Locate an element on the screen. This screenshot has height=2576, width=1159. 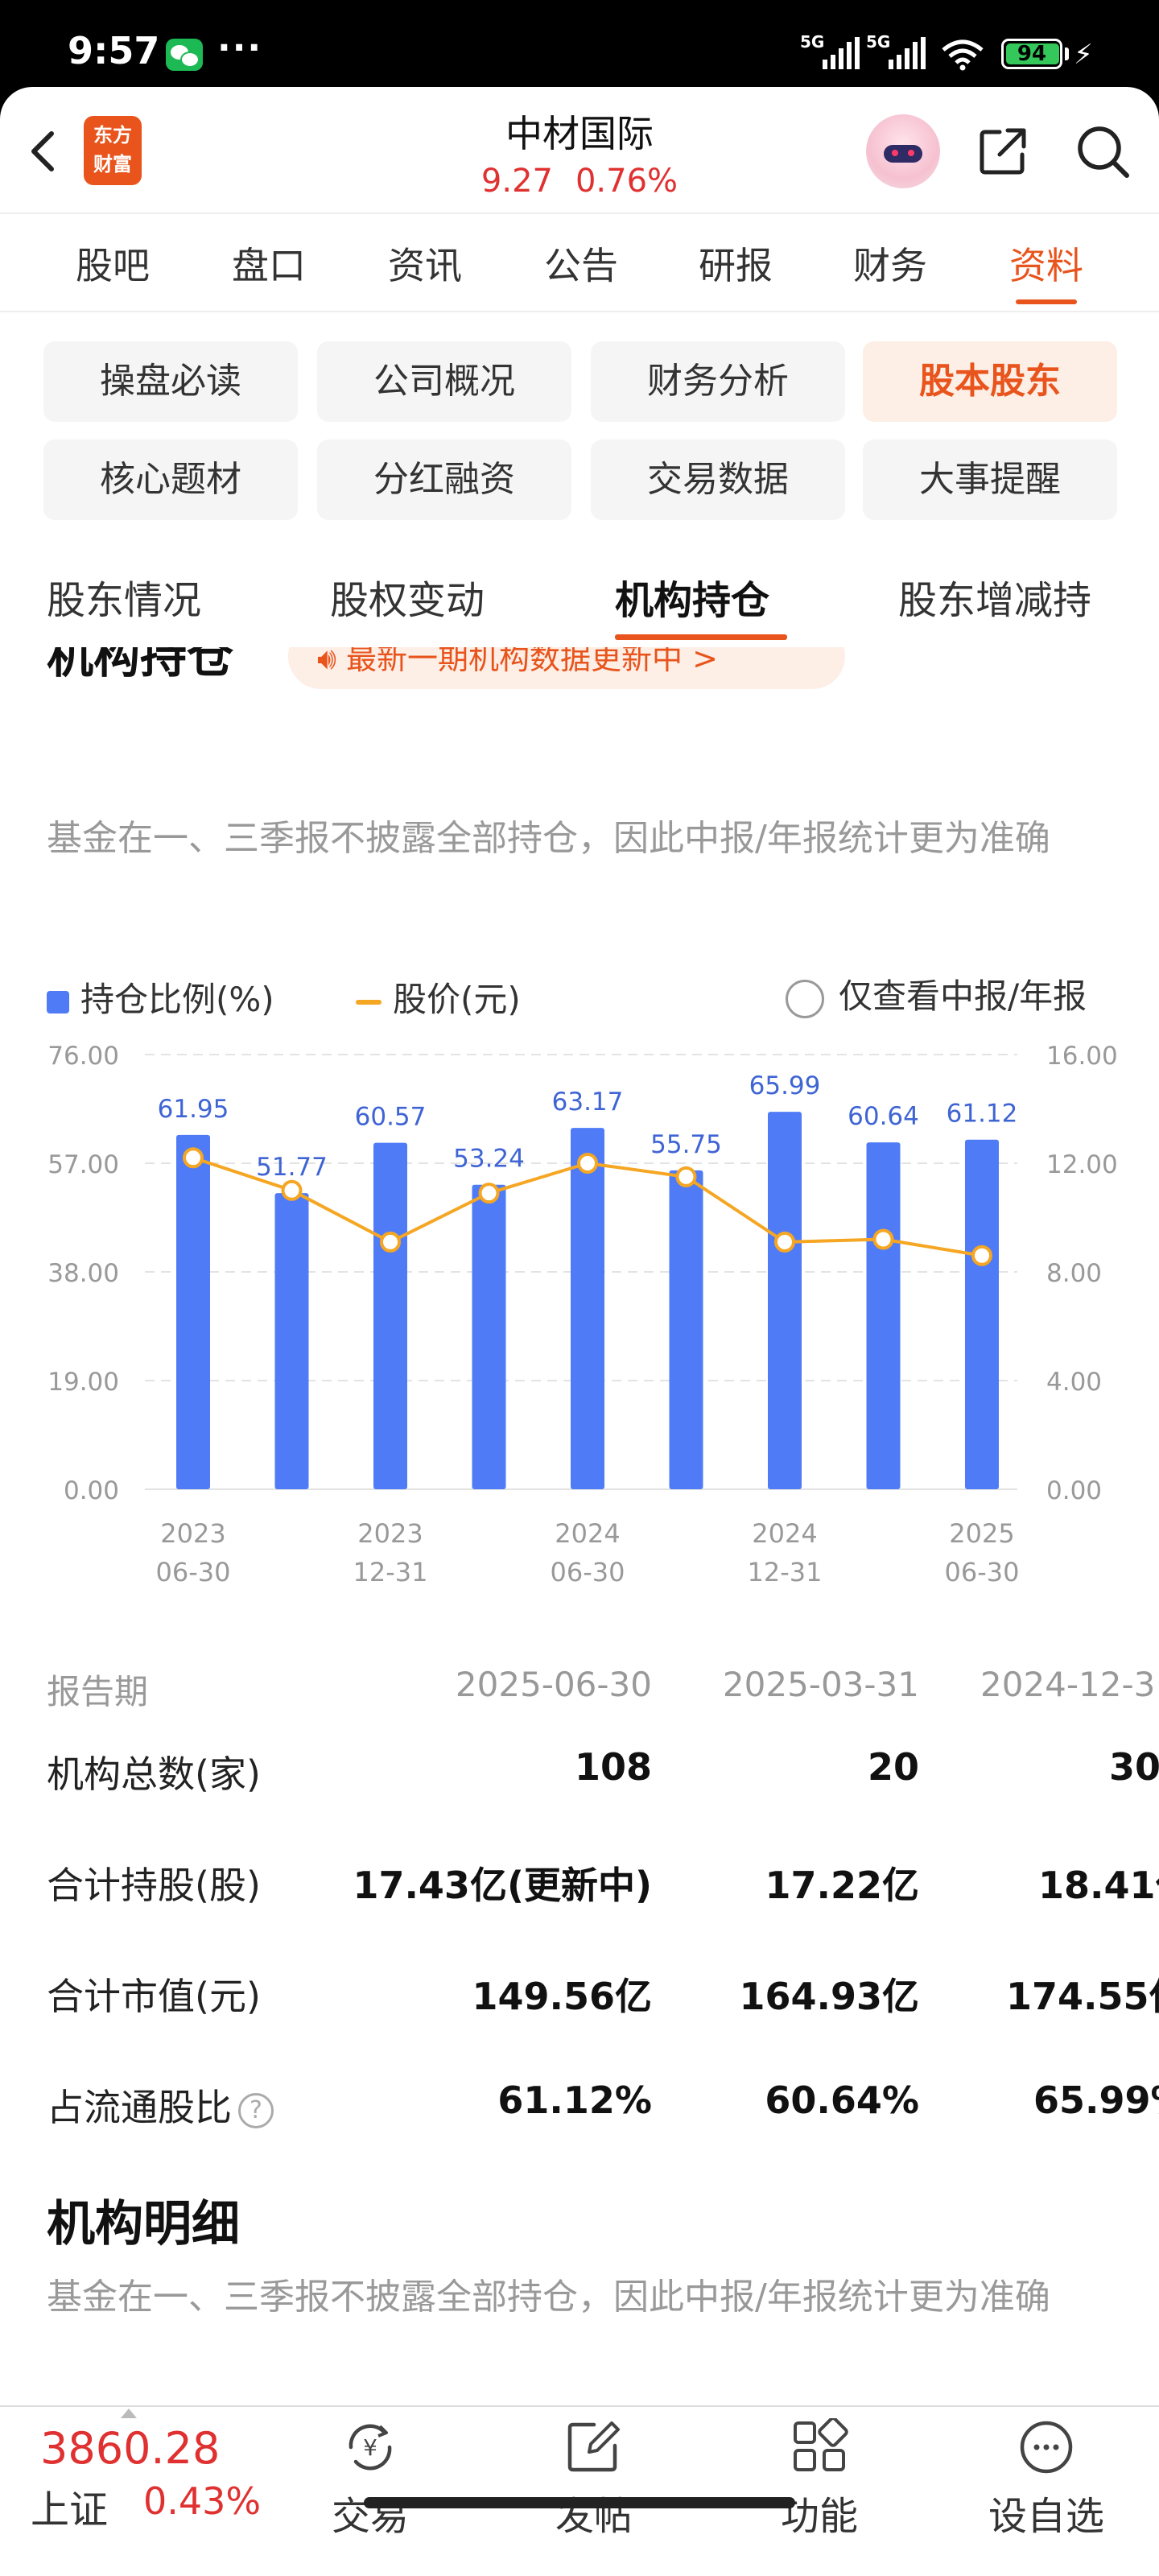
x-tick-label-date: 12-31 is located at coordinates (390, 1572).